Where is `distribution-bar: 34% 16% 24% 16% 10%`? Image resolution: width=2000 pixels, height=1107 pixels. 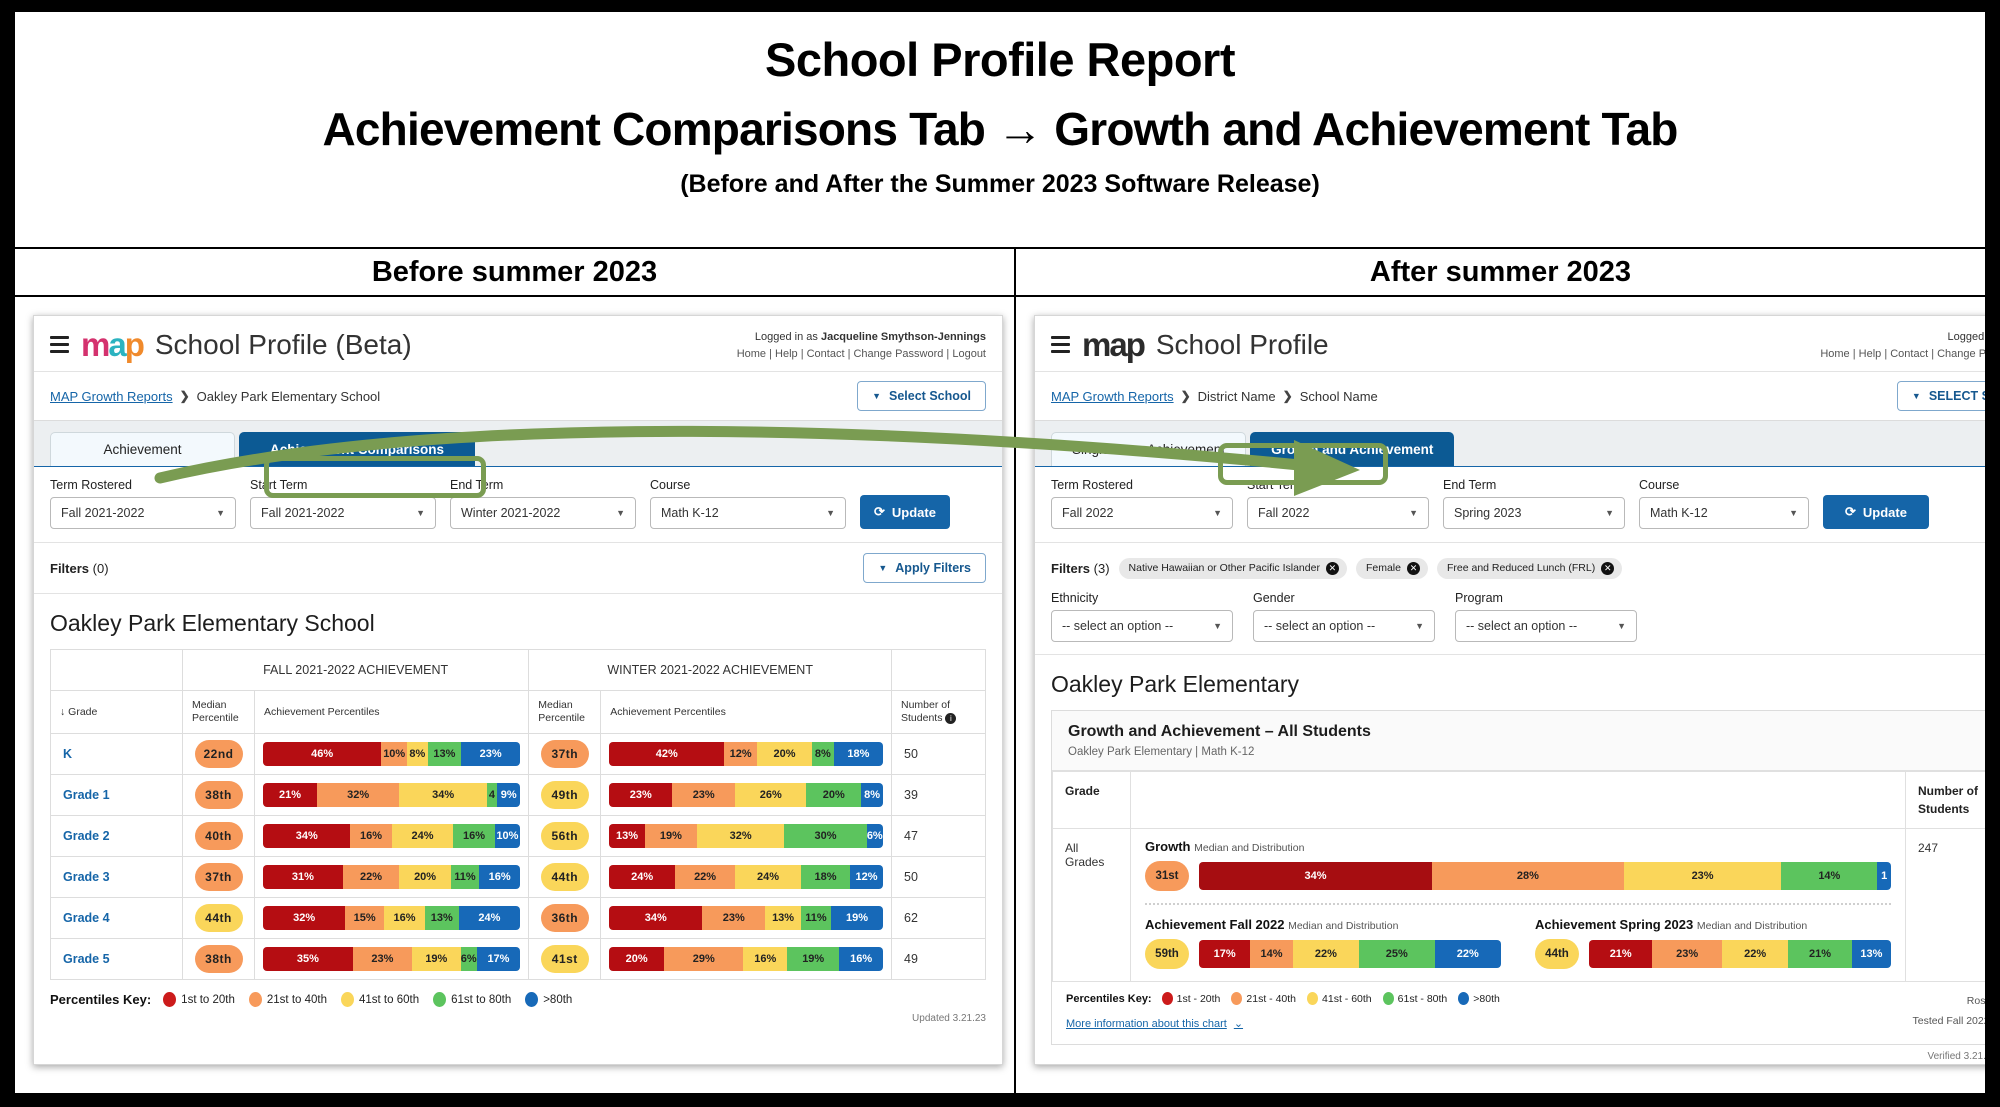
distribution-bar: 34% 16% 24% 16% 10% is located at coordinates (392, 836).